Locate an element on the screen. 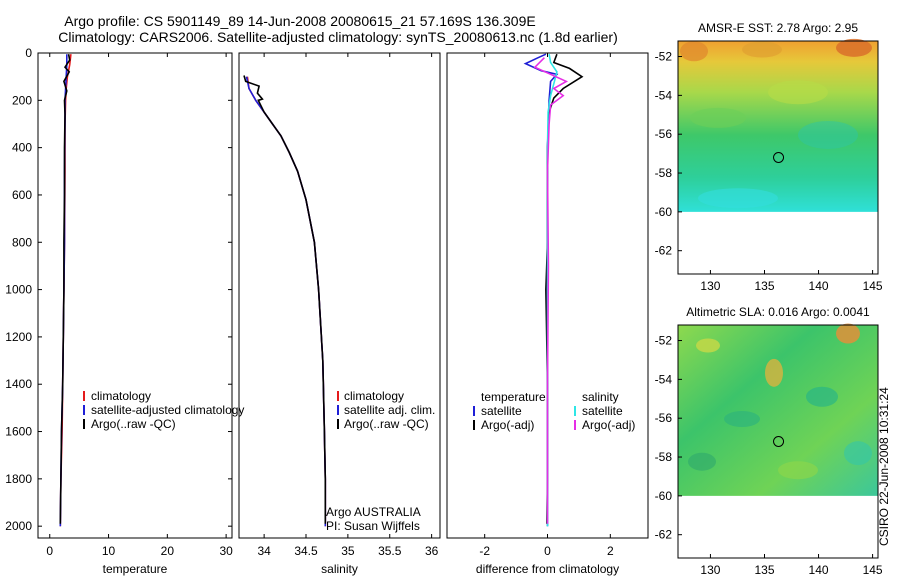 Image resolution: width=900 pixels, height=580 pixels. difference-legend-temp-label: Argo(-adj) is located at coordinates (507, 425).